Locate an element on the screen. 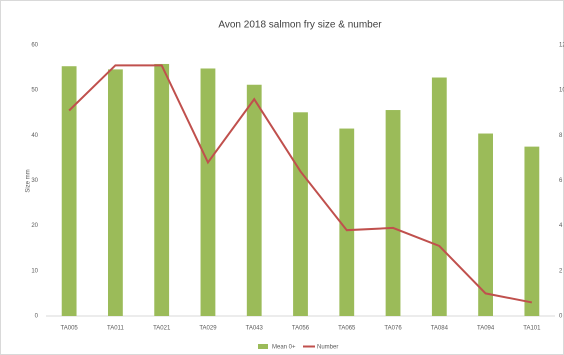 Image resolution: width=564 pixels, height=355 pixels. y-tick-label: 10 is located at coordinates (34, 271).